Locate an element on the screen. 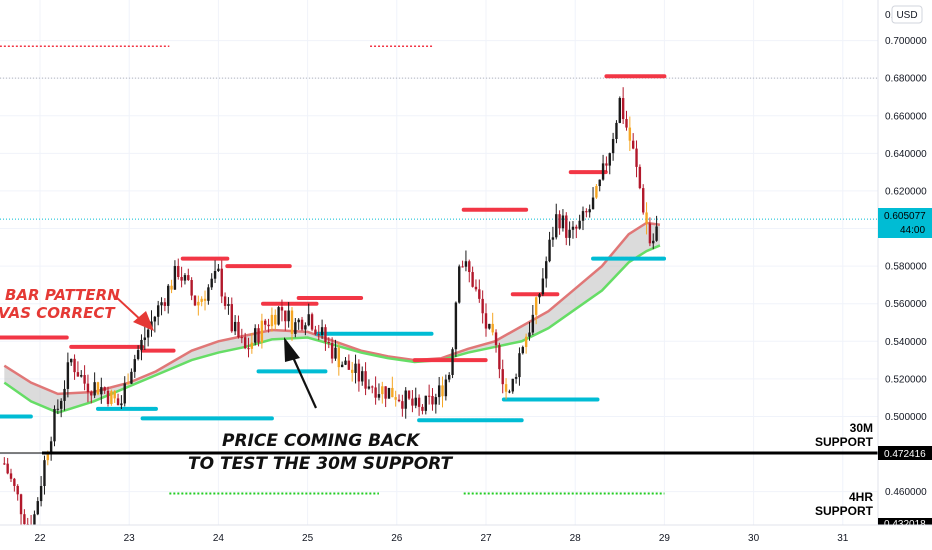 Image resolution: width=932 pixels, height=550 pixels. support-30m-label-2: SUPPORT is located at coordinates (844, 442).